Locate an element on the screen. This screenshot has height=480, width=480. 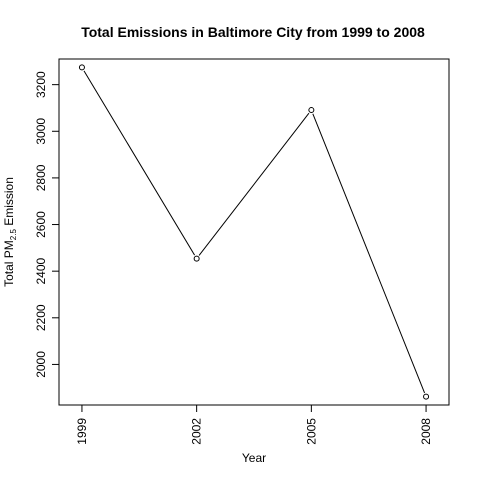
y-tick-label: 2800 is located at coordinates (41, 177).